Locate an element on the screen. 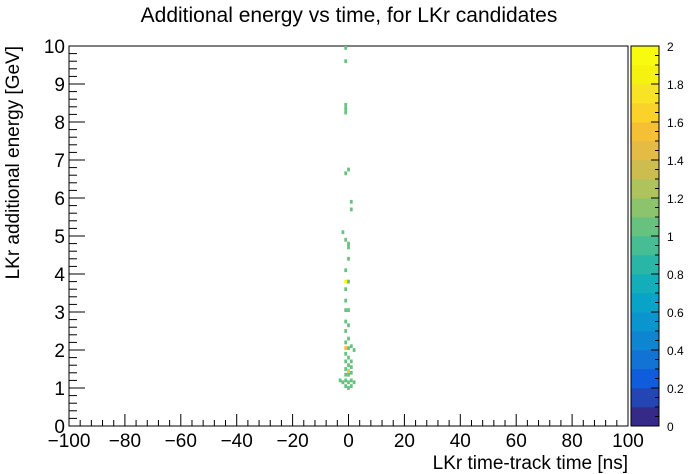  x-tick-label: 0 is located at coordinates (348, 441).